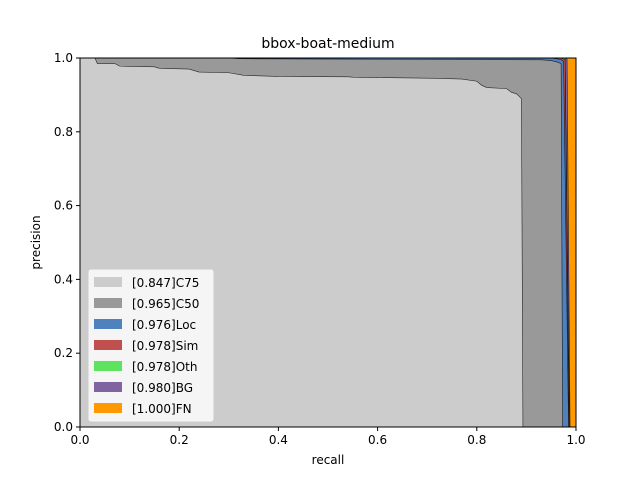  What do you see at coordinates (377, 440) in the screenshot?
I see `x-tick-label: 0.6` at bounding box center [377, 440].